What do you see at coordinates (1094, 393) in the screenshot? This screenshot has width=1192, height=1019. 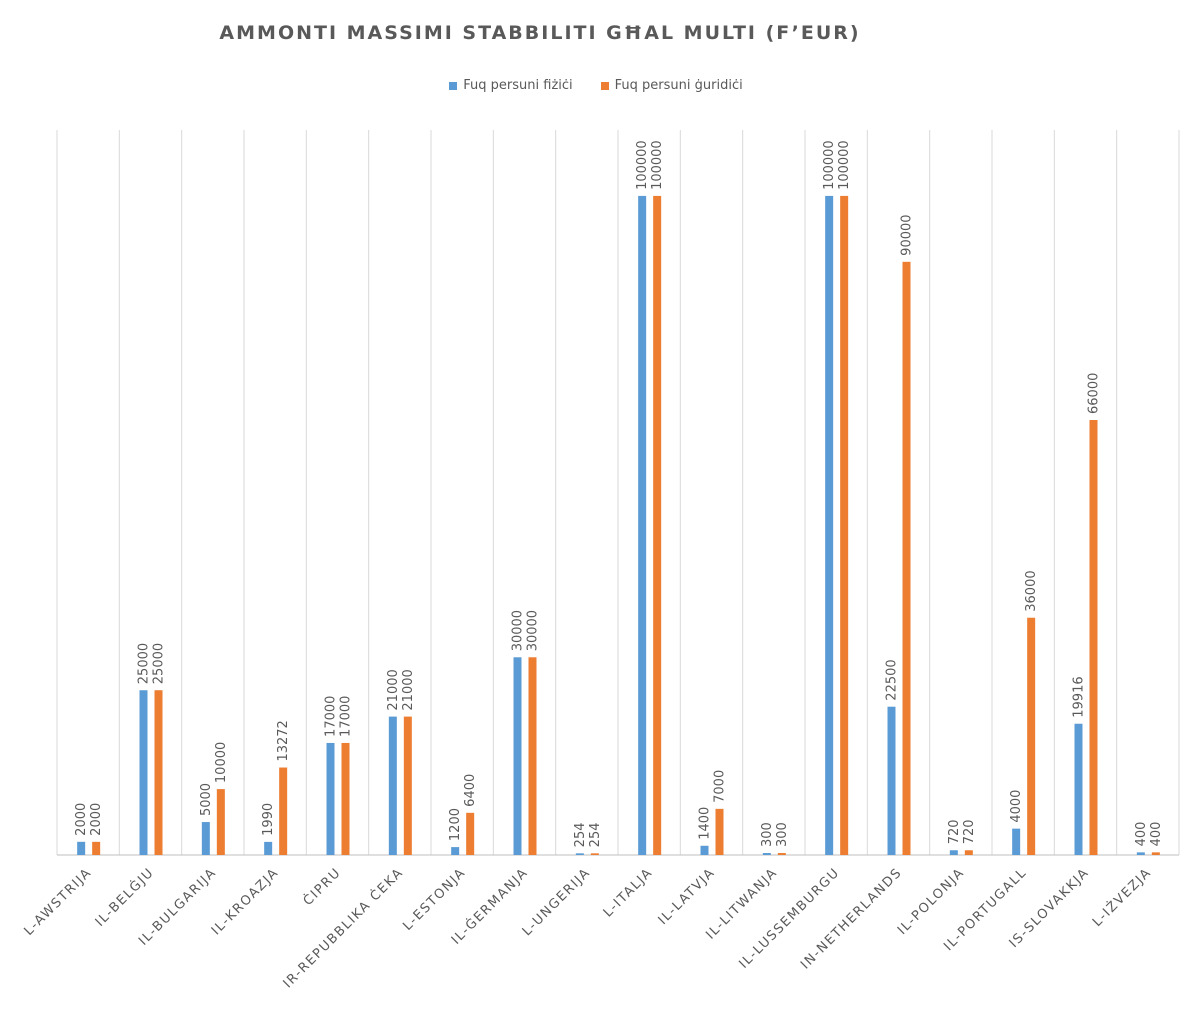 I see `data-label: 66000` at bounding box center [1094, 393].